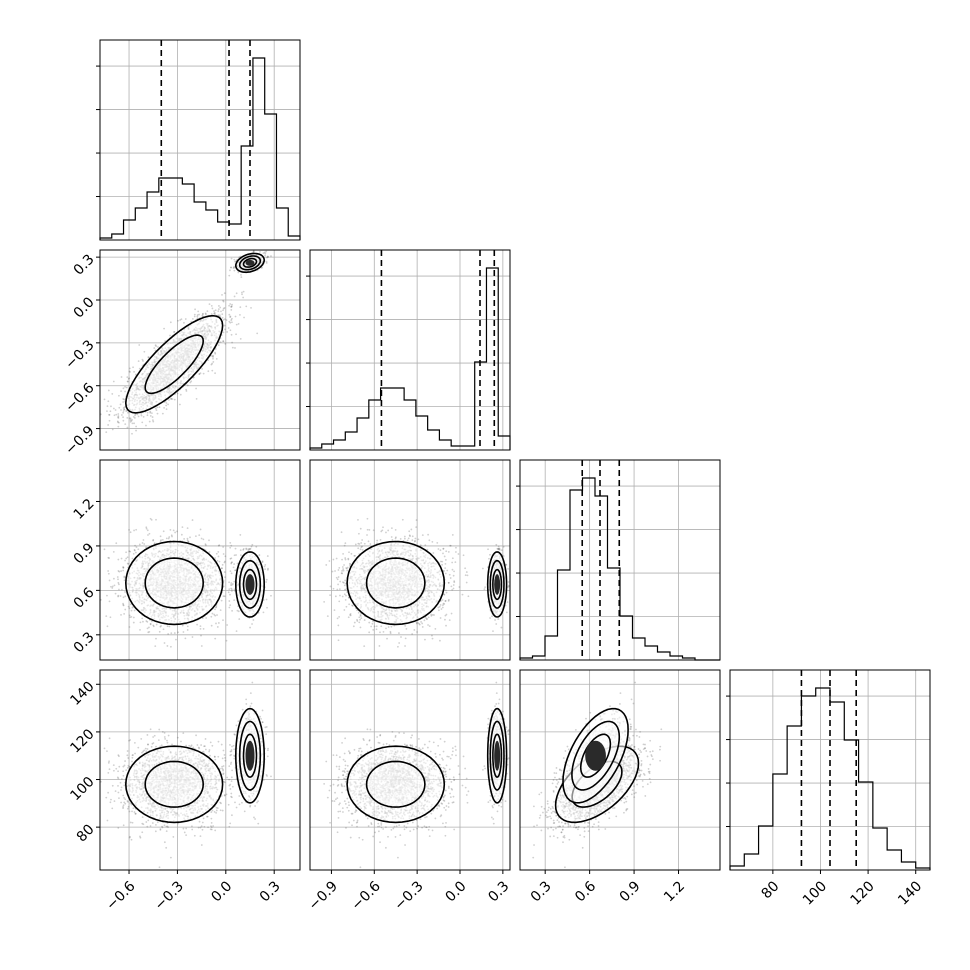 The image size is (970, 970). I want to click on hist-panel-p2, so click(618, 560).